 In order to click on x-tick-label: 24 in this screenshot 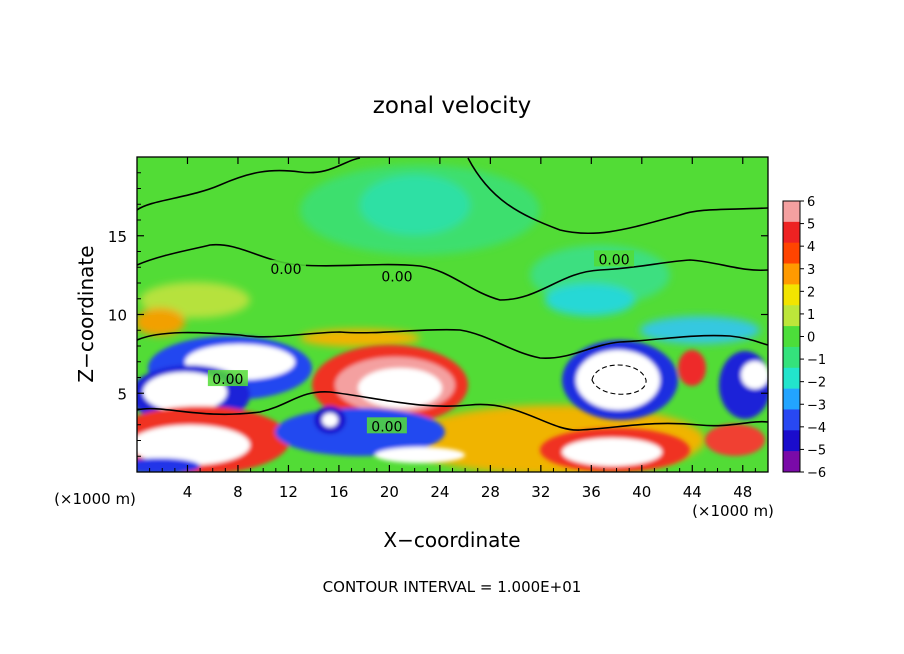, I will do `click(439, 492)`.